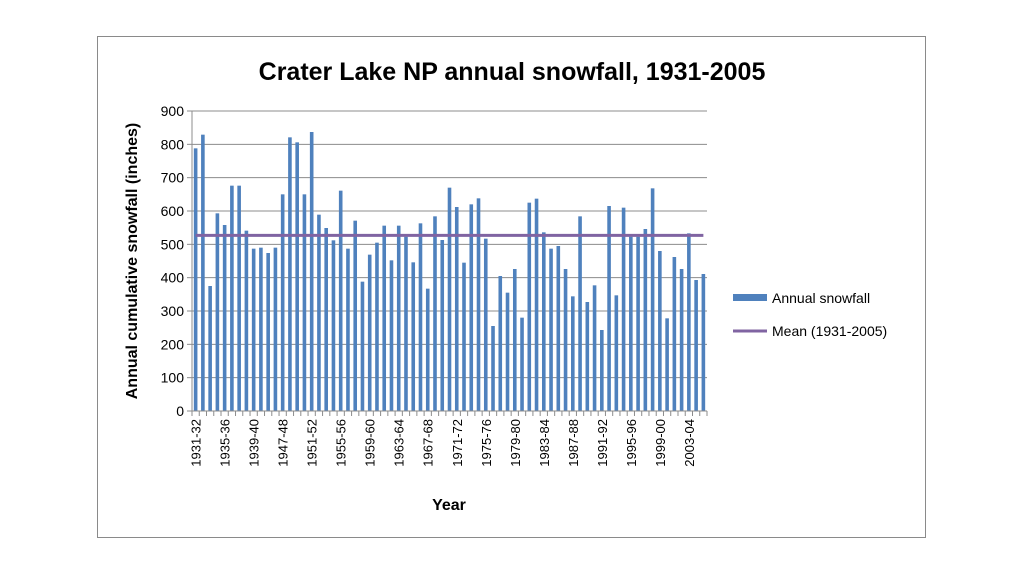 The height and width of the screenshot is (576, 1024). Describe the element at coordinates (173, 311) in the screenshot. I see `y-tick-label: 300` at that location.